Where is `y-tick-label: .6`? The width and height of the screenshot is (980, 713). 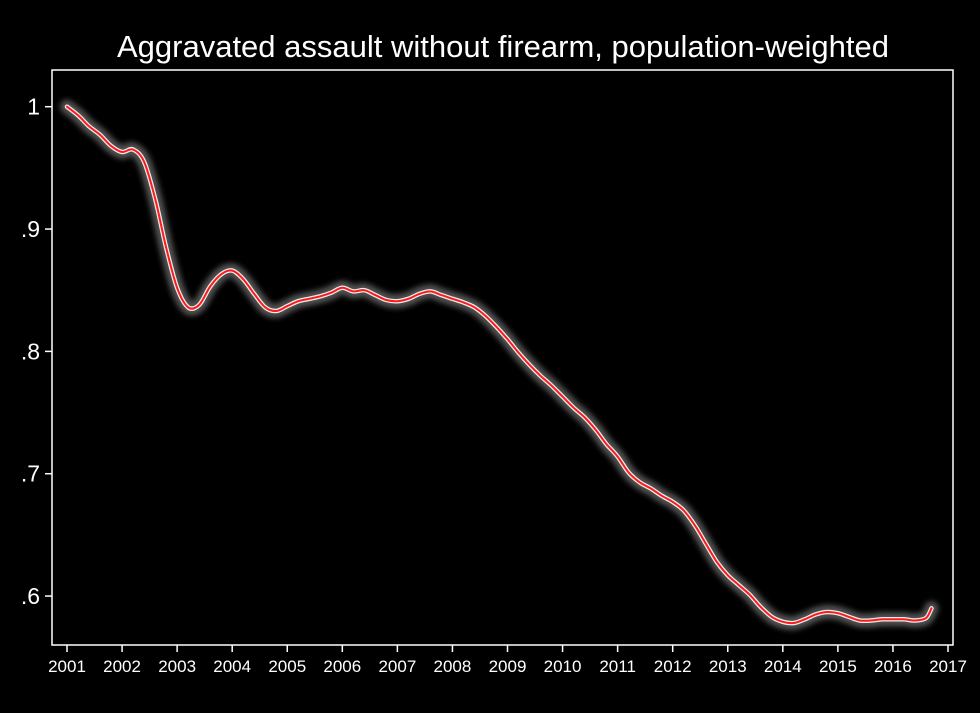
y-tick-label: .6 is located at coordinates (30, 596).